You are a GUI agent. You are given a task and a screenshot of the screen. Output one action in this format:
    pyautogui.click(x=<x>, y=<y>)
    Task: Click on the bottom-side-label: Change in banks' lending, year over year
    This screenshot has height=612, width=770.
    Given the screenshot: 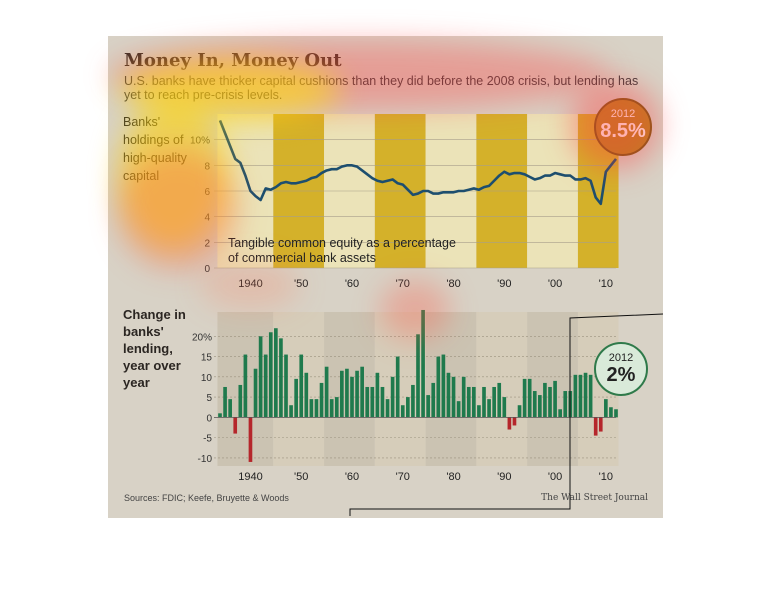 What is the action you would take?
    pyautogui.click(x=154, y=348)
    